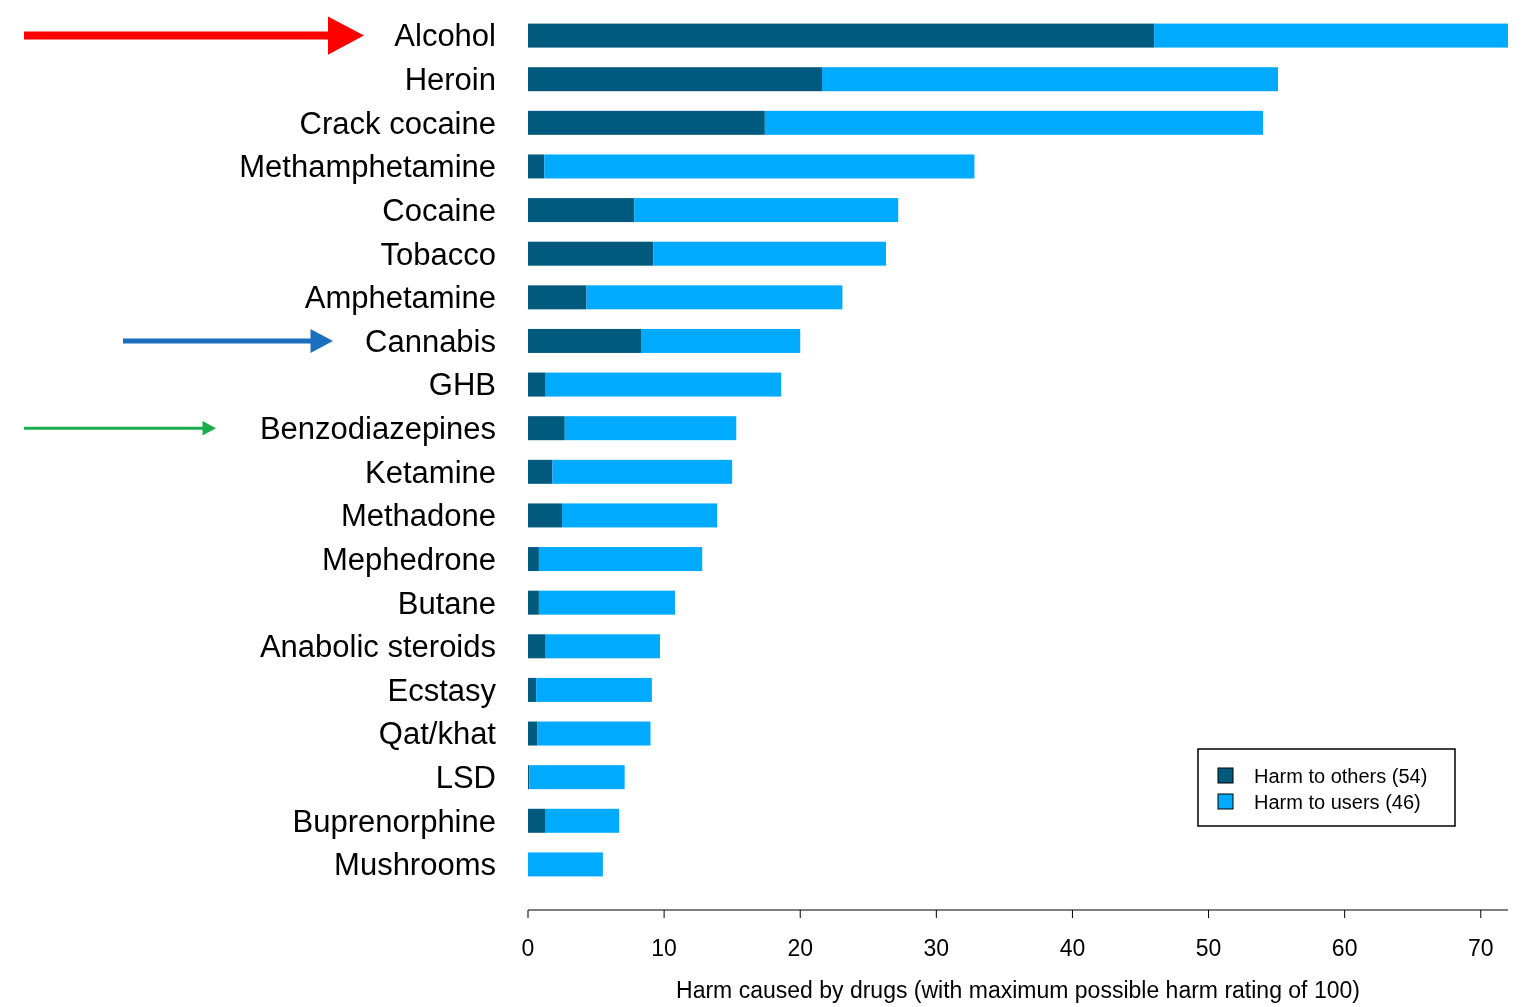  Describe the element at coordinates (438, 254) in the screenshot. I see `y-tick-label: Tobacco` at that location.